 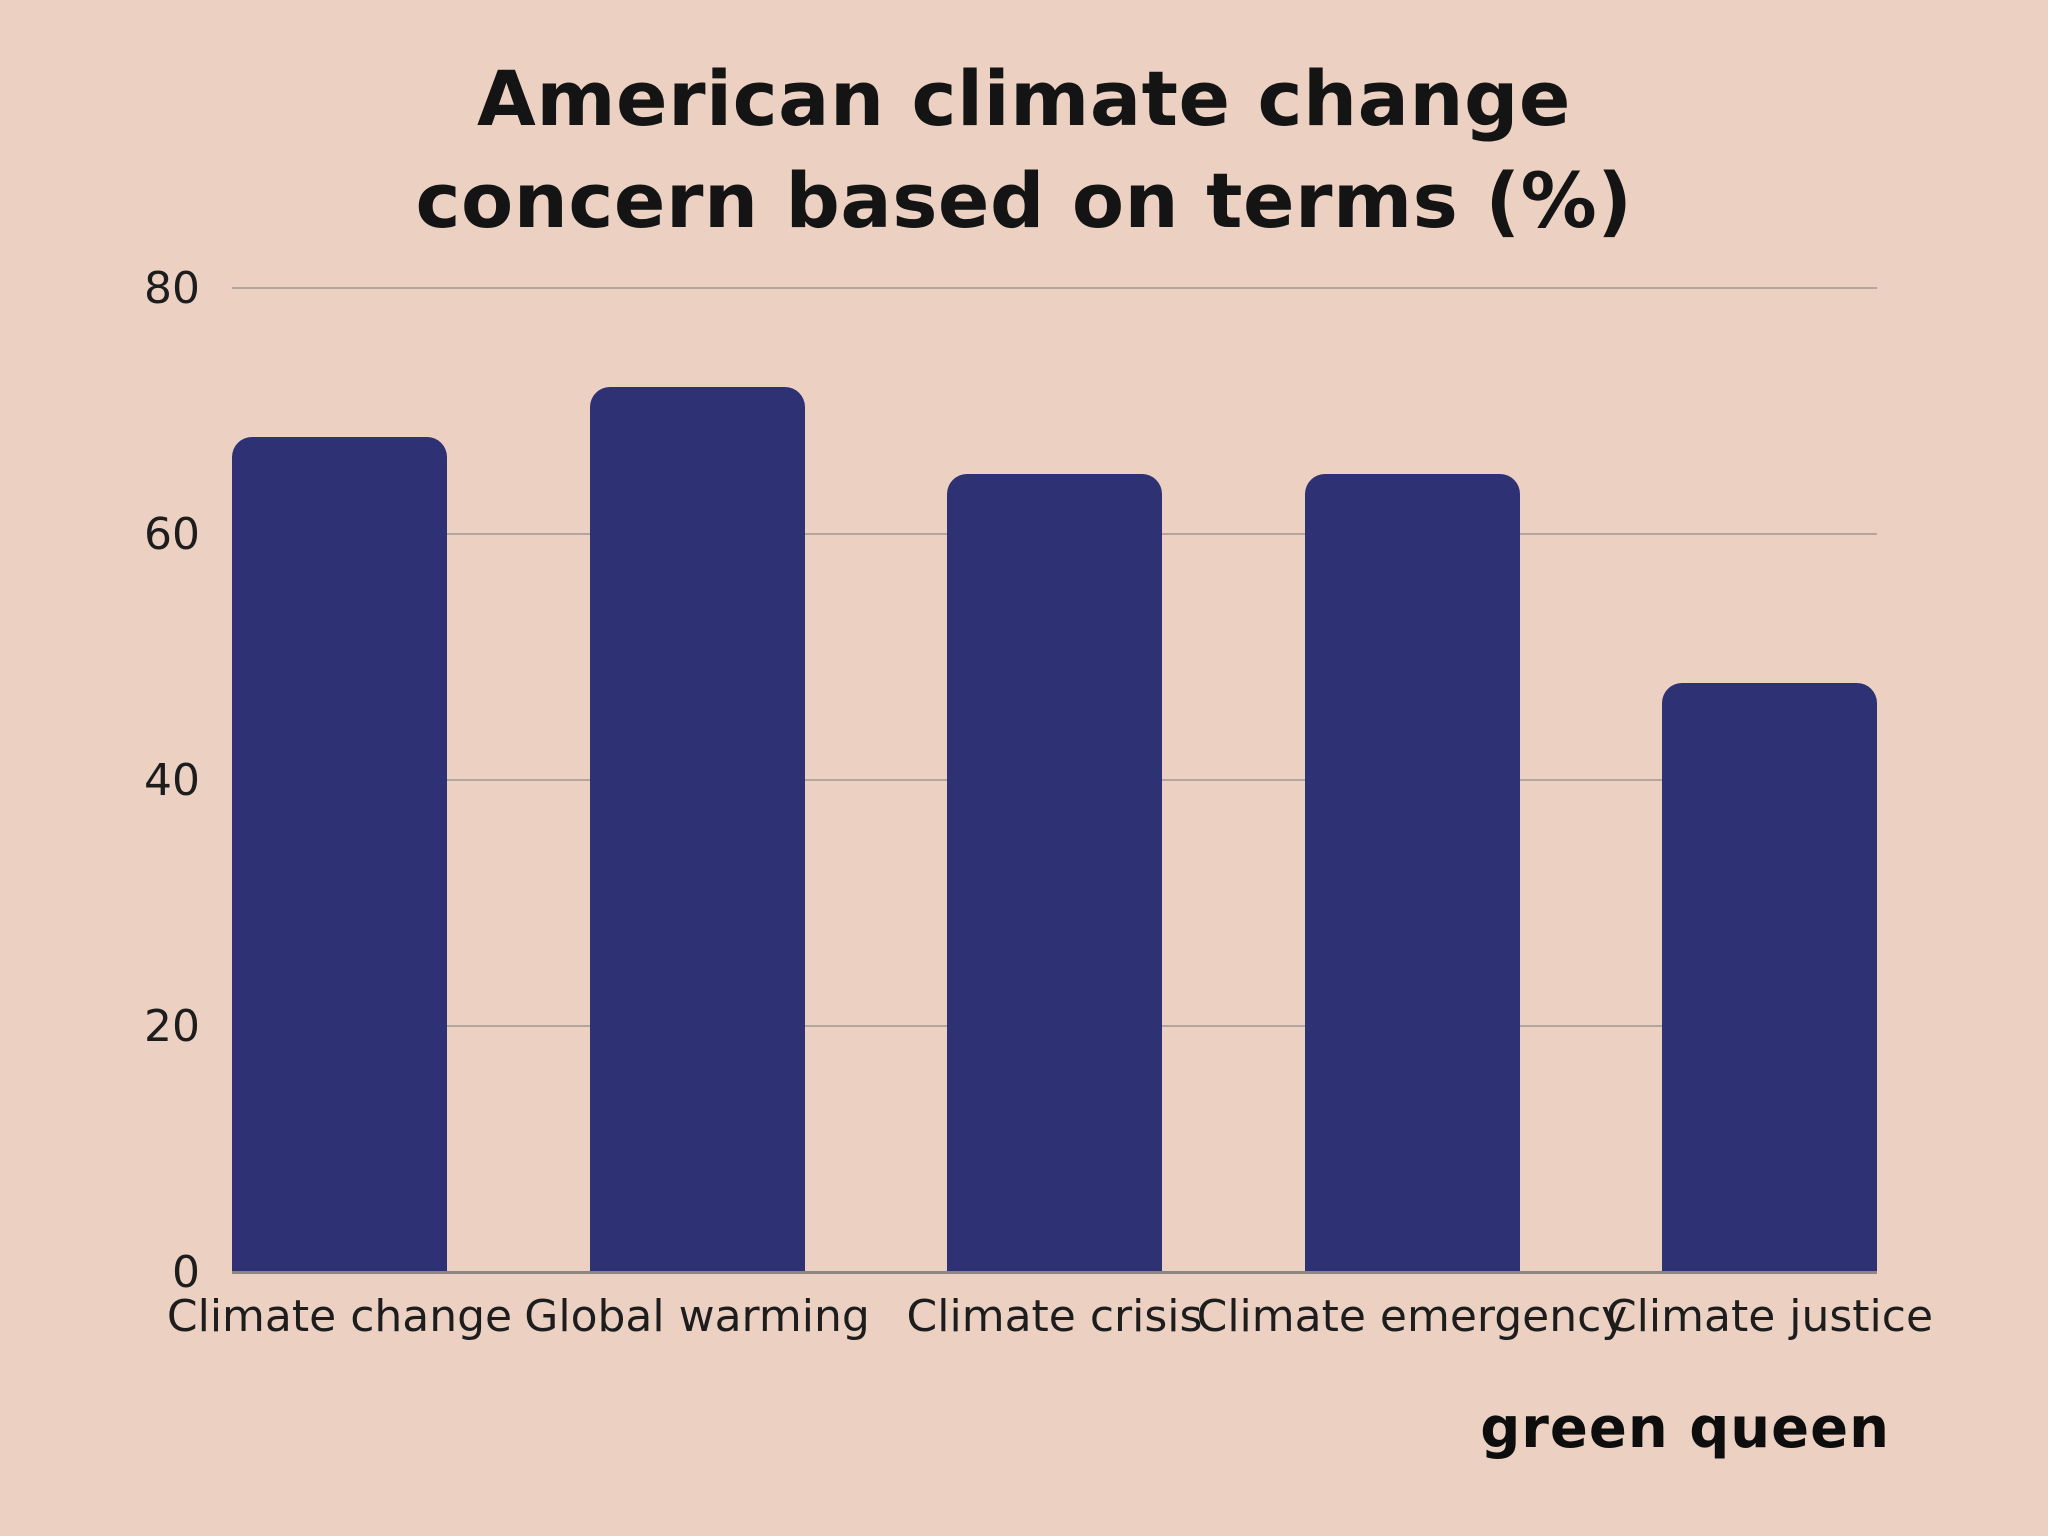 I want to click on bar-climate-crisis, so click(x=1054, y=873).